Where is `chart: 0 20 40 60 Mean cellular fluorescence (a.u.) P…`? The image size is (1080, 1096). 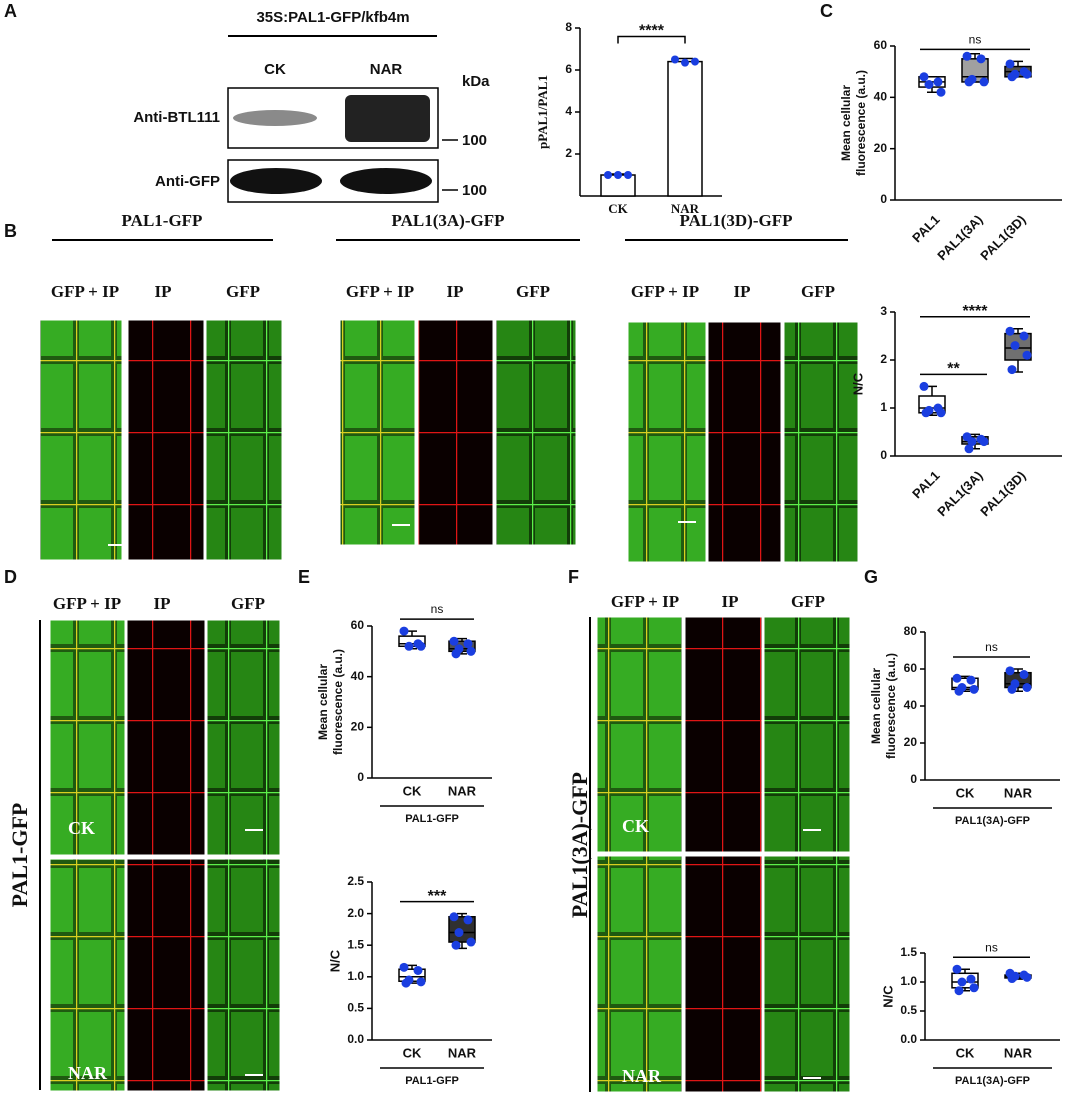 chart: 0 20 40 60 Mean cellular fluorescence (a.u.) P… is located at coordinates (950, 148).